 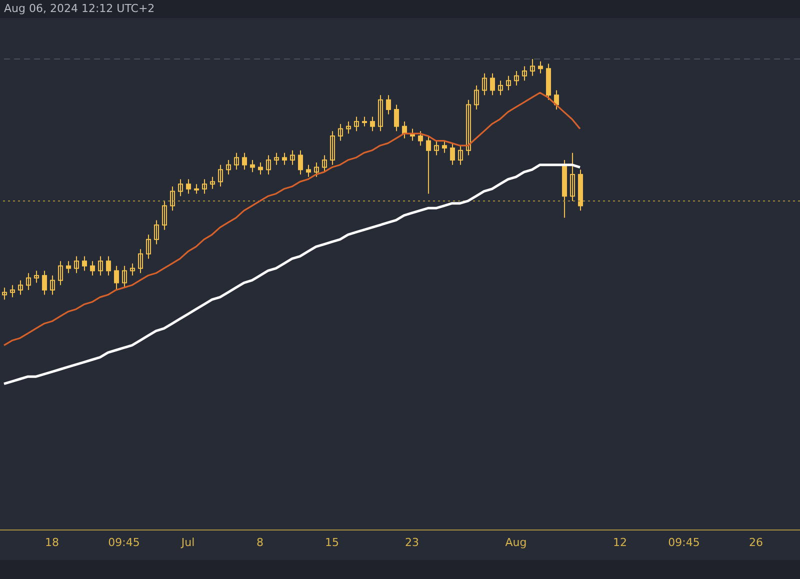 What do you see at coordinates (620, 542) in the screenshot?
I see `x-tick-label: 12` at bounding box center [620, 542].